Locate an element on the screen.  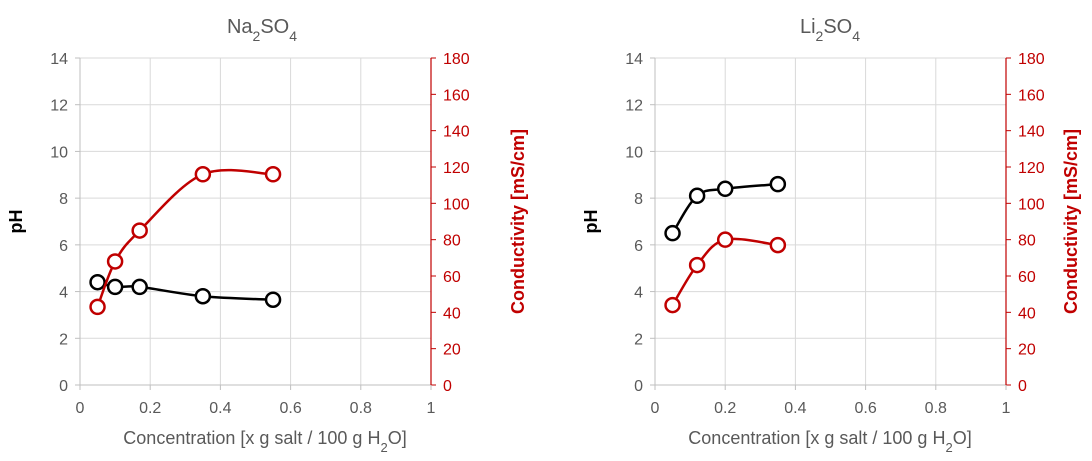
chart-title: Li2SO4 is located at coordinates (830, 30).